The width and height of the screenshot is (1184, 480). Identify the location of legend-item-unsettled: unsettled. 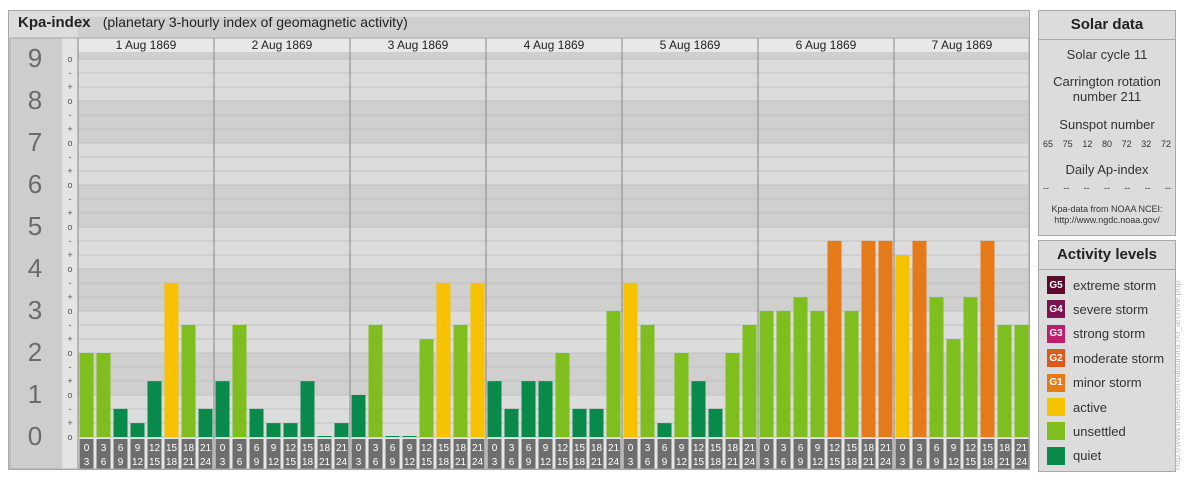
(1086, 431).